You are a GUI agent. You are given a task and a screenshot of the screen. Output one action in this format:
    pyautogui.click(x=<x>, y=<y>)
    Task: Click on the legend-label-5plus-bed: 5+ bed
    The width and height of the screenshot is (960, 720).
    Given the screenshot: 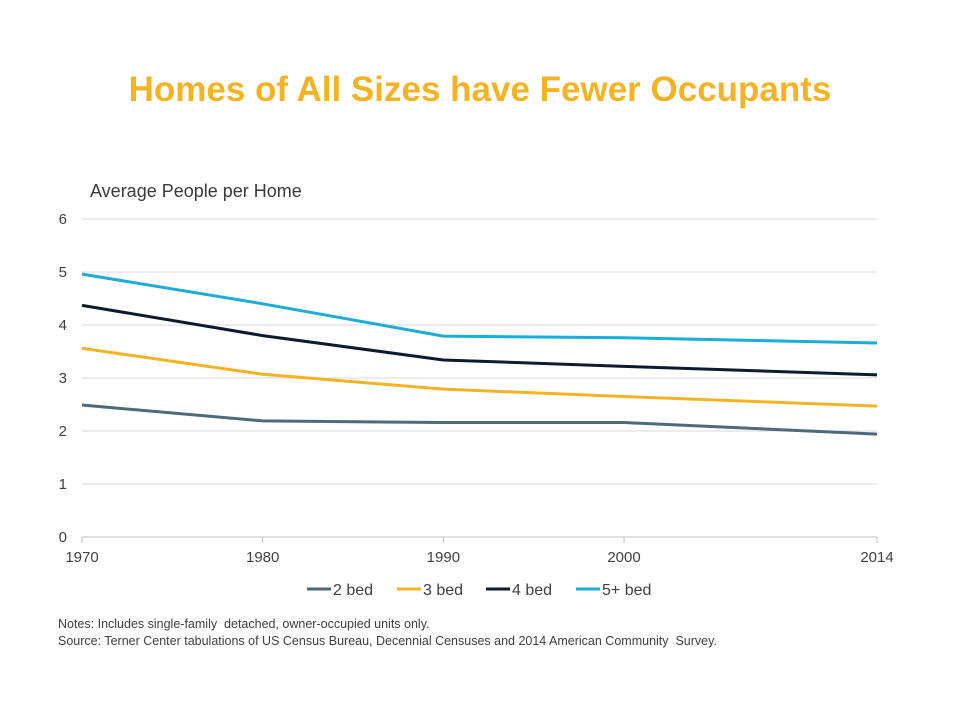 What is the action you would take?
    pyautogui.click(x=626, y=590)
    